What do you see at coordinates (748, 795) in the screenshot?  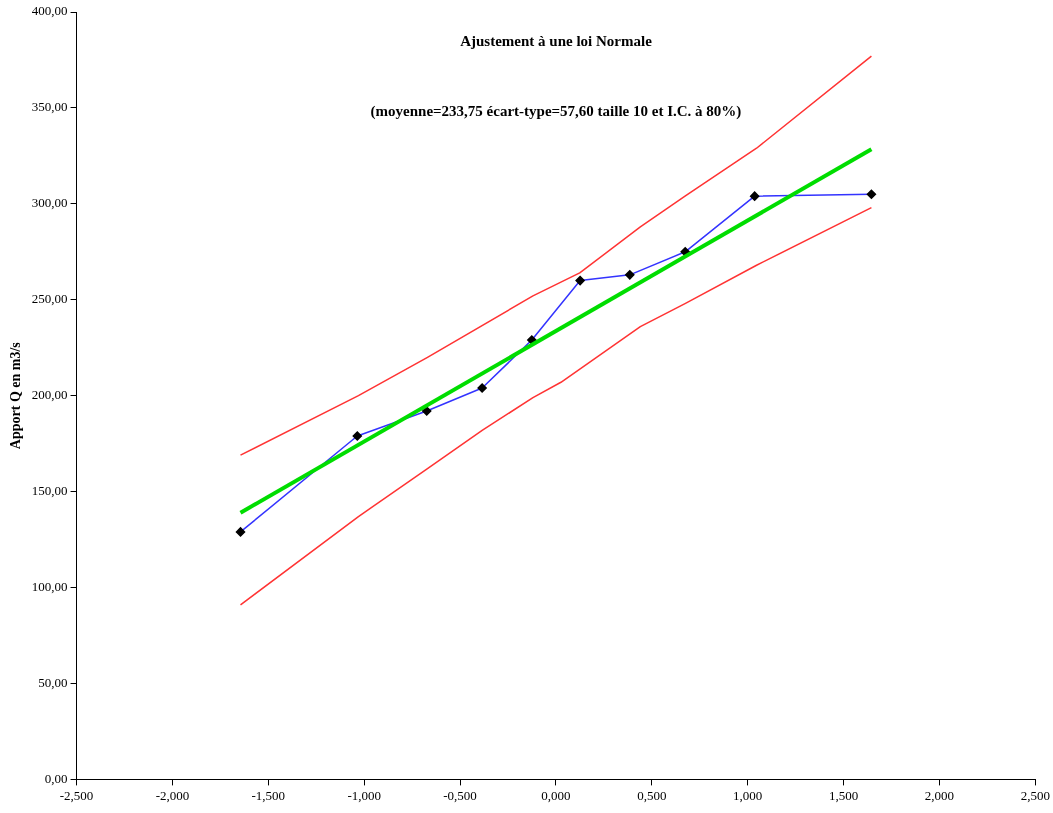 I see `x-tick-label: 1,000` at bounding box center [748, 795].